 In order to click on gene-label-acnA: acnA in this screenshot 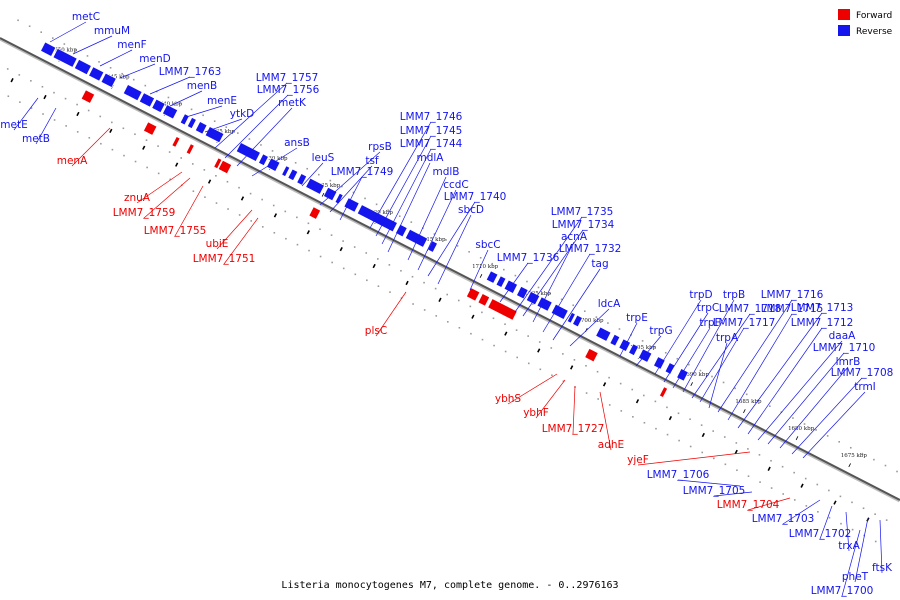, I will do `click(574, 237)`.